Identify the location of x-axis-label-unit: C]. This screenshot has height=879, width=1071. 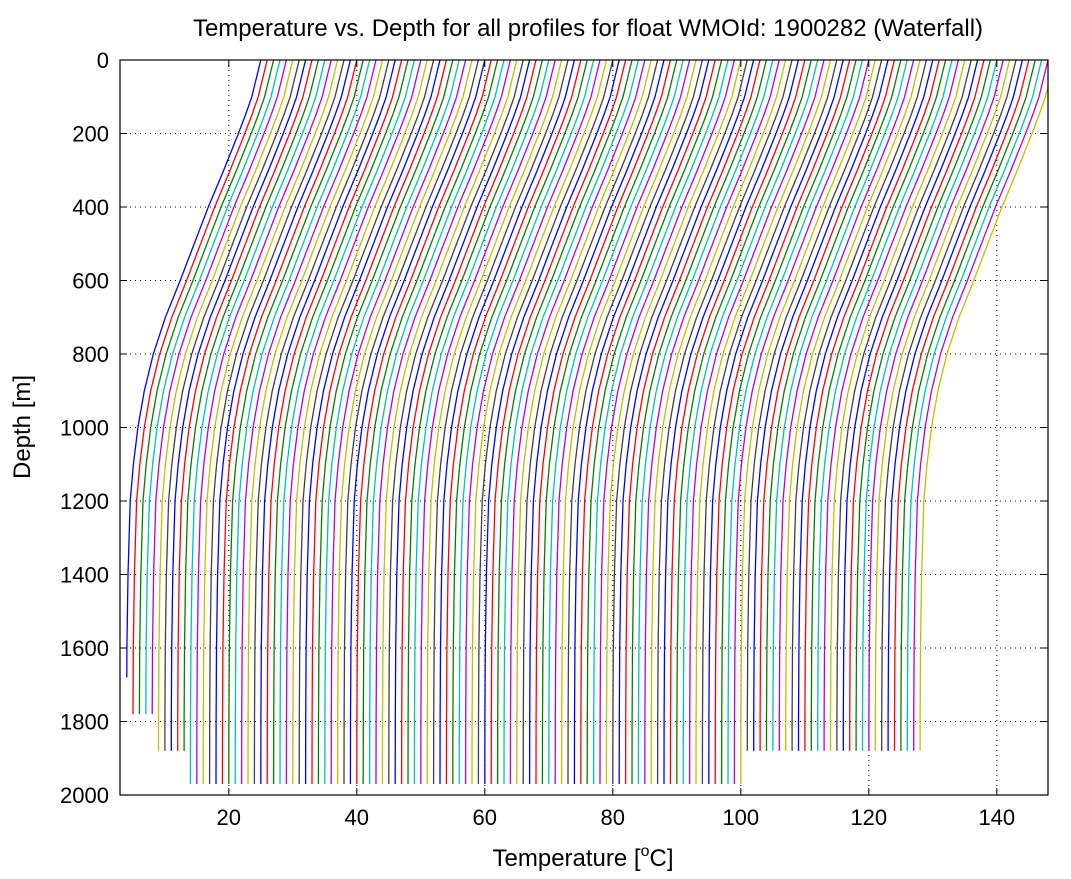
(661, 858).